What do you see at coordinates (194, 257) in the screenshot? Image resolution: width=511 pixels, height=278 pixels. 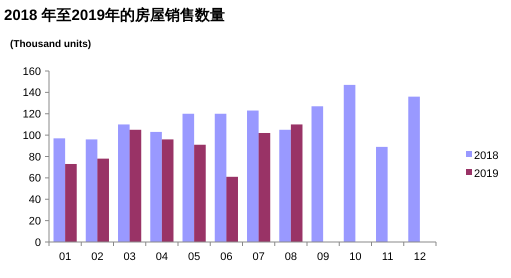 I see `x-tick-label: 05` at bounding box center [194, 257].